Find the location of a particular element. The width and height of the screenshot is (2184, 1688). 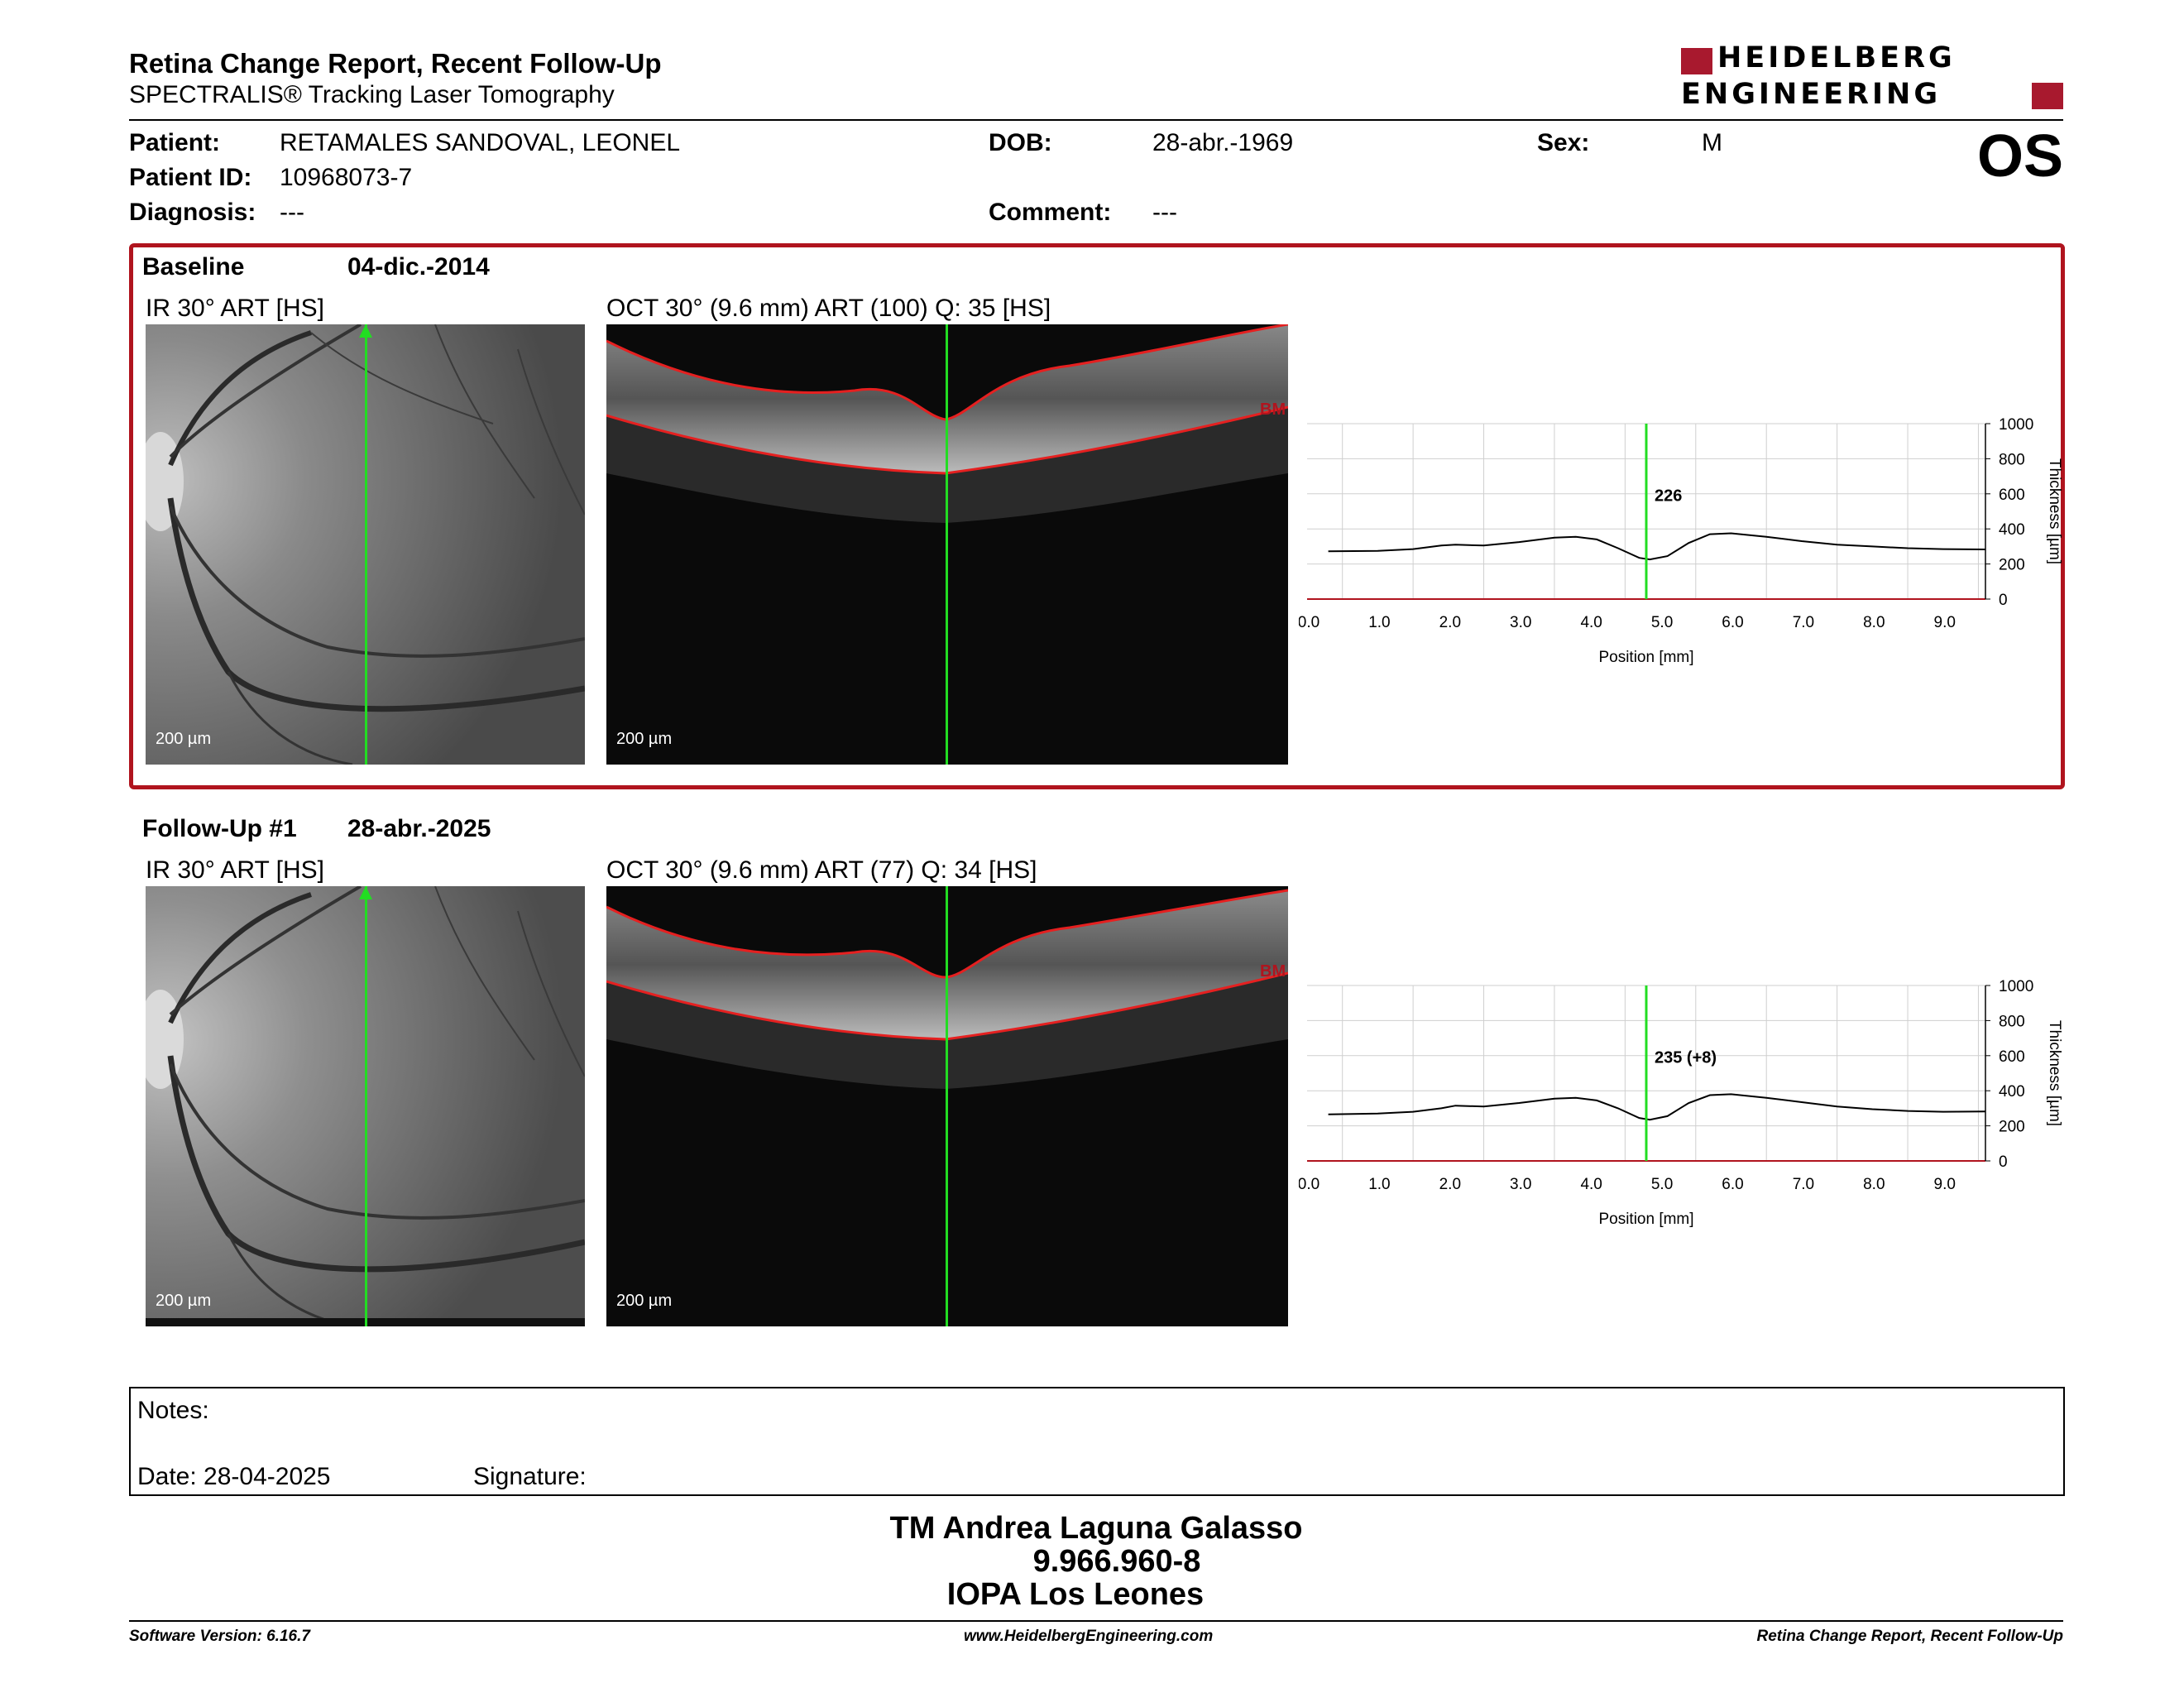

comment-value: --- is located at coordinates (1164, 212).